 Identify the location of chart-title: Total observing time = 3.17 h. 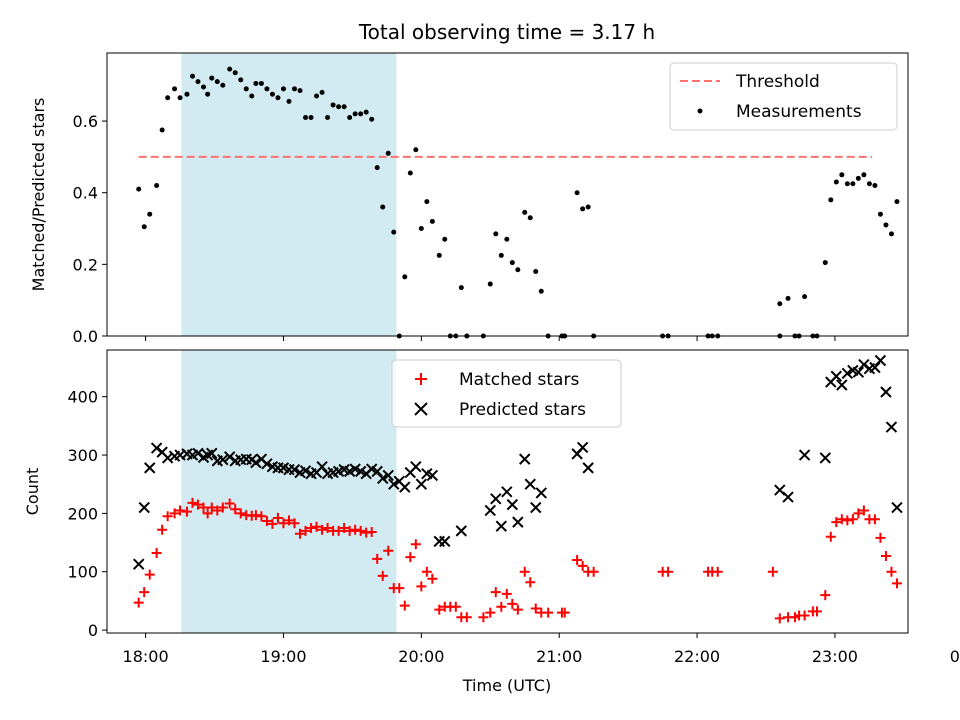
(506, 32).